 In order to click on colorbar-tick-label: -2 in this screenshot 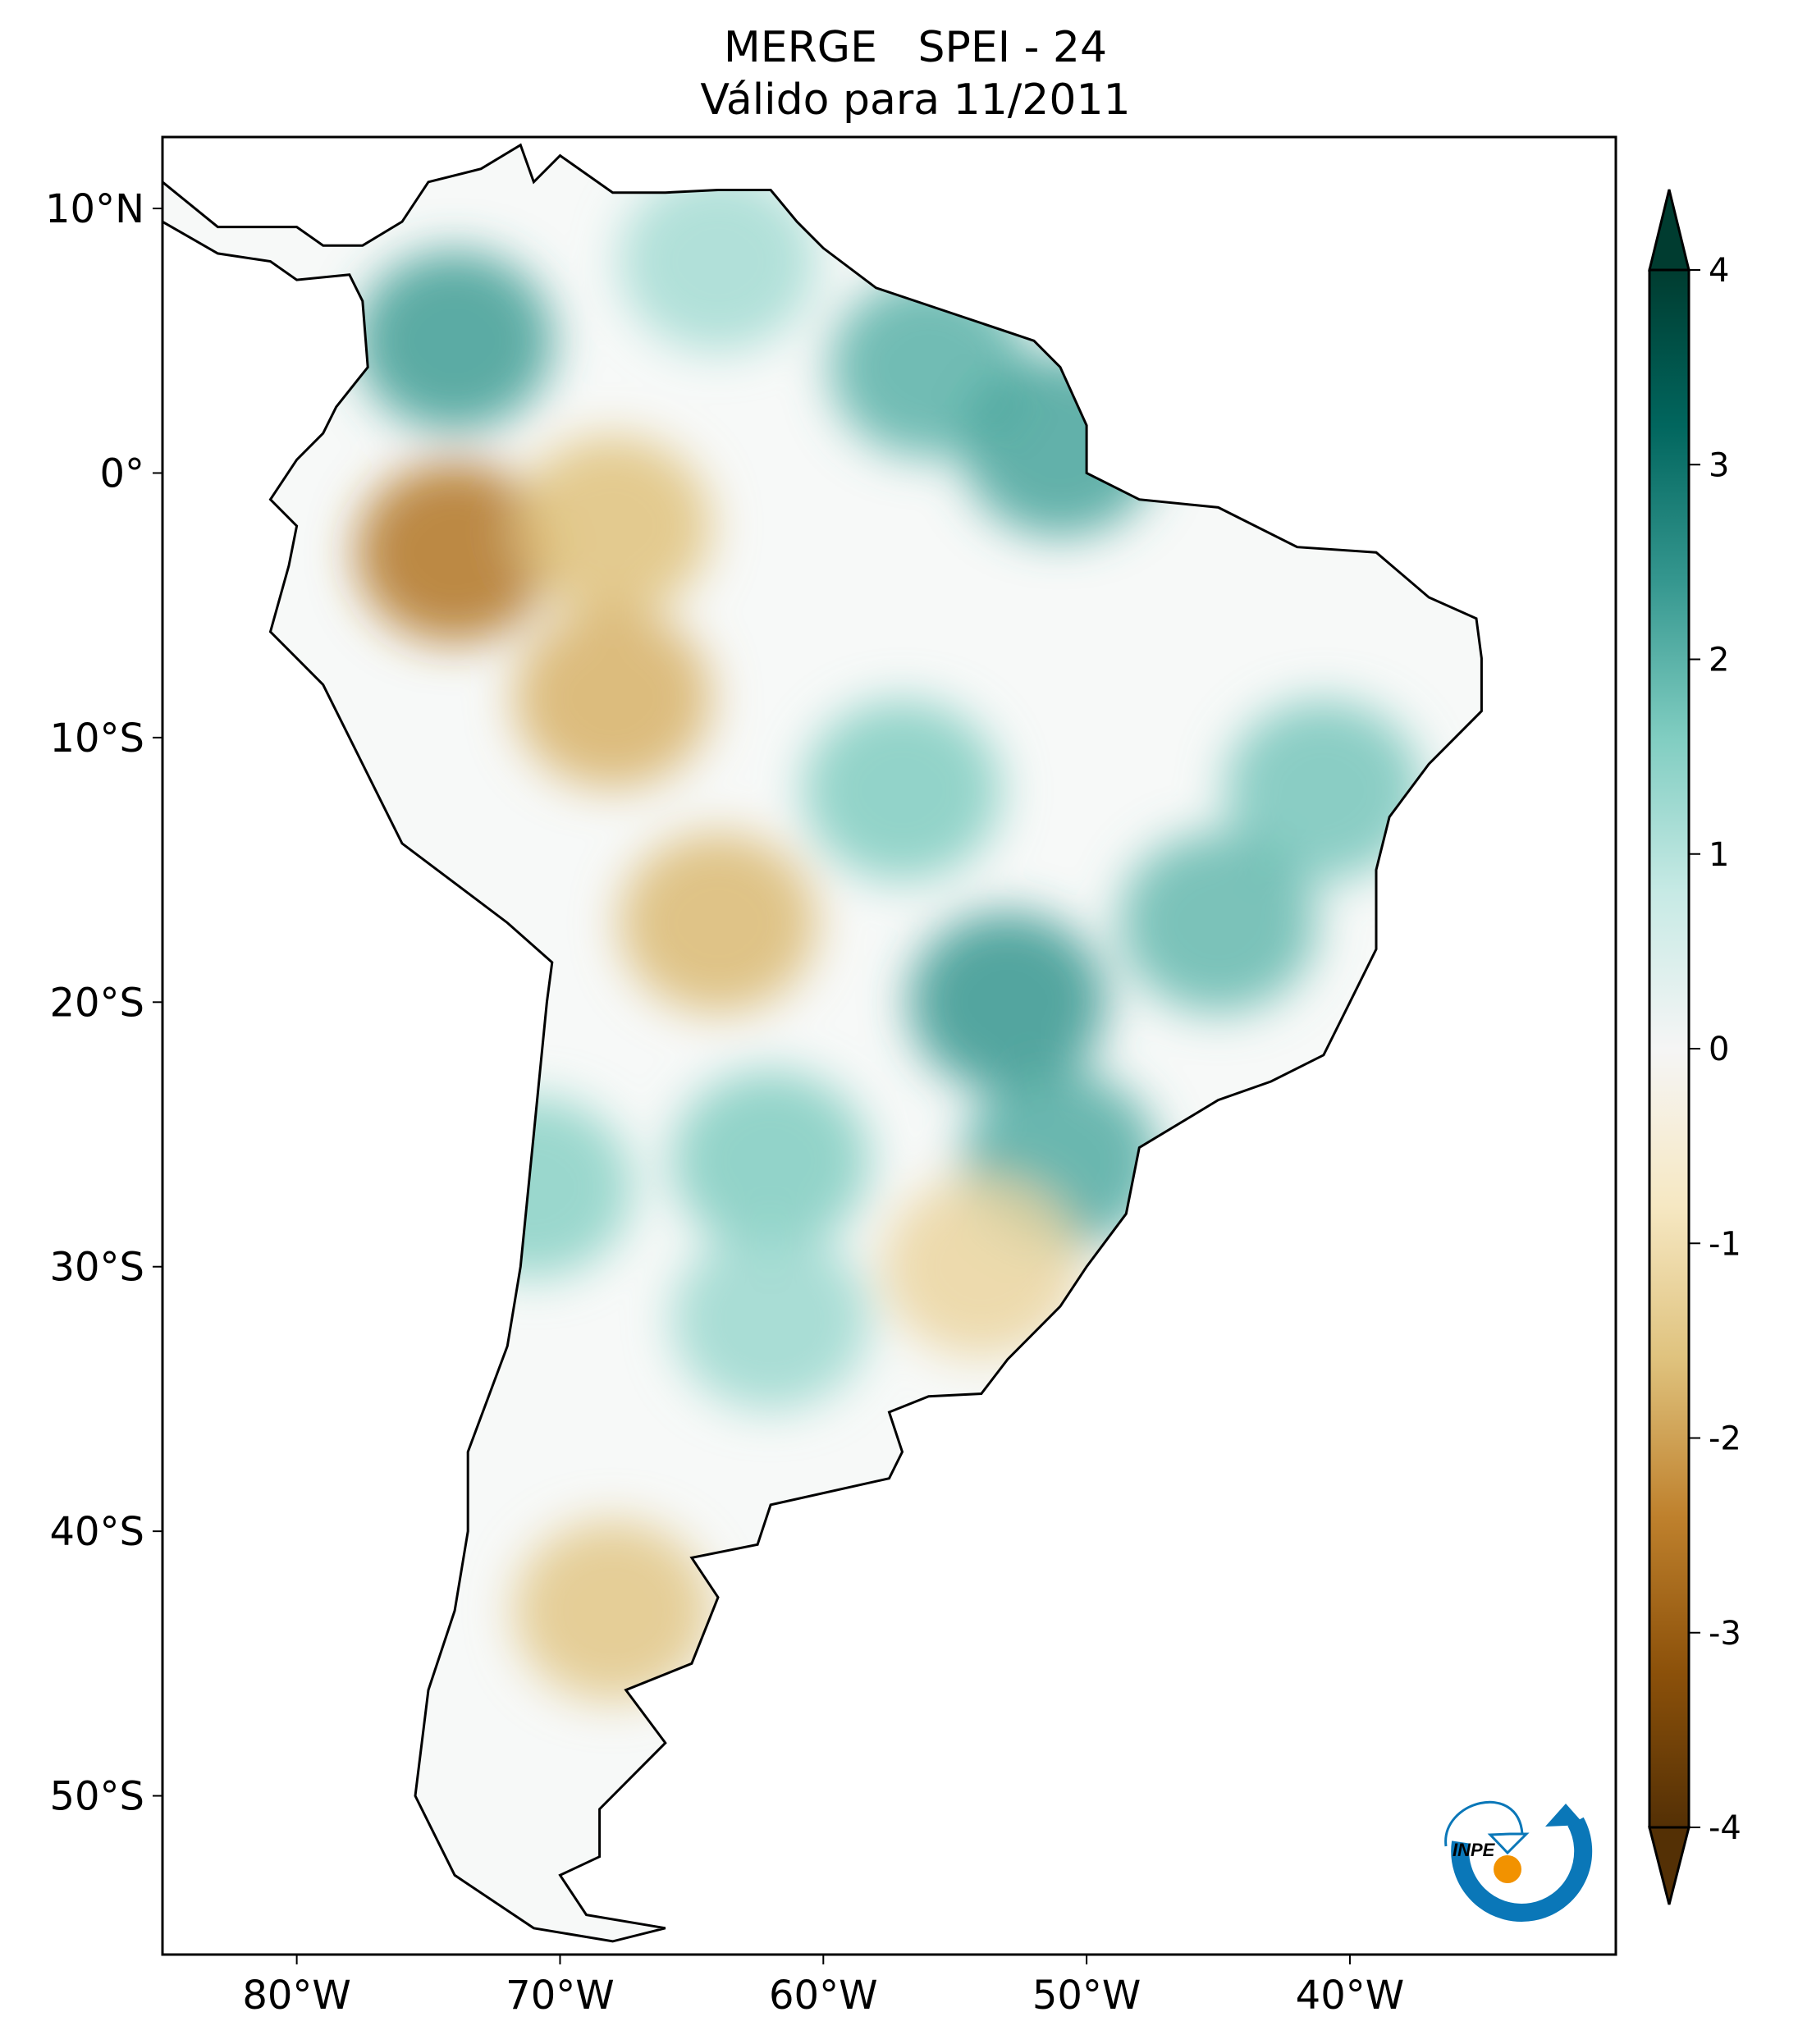, I will do `click(1725, 1439)`.